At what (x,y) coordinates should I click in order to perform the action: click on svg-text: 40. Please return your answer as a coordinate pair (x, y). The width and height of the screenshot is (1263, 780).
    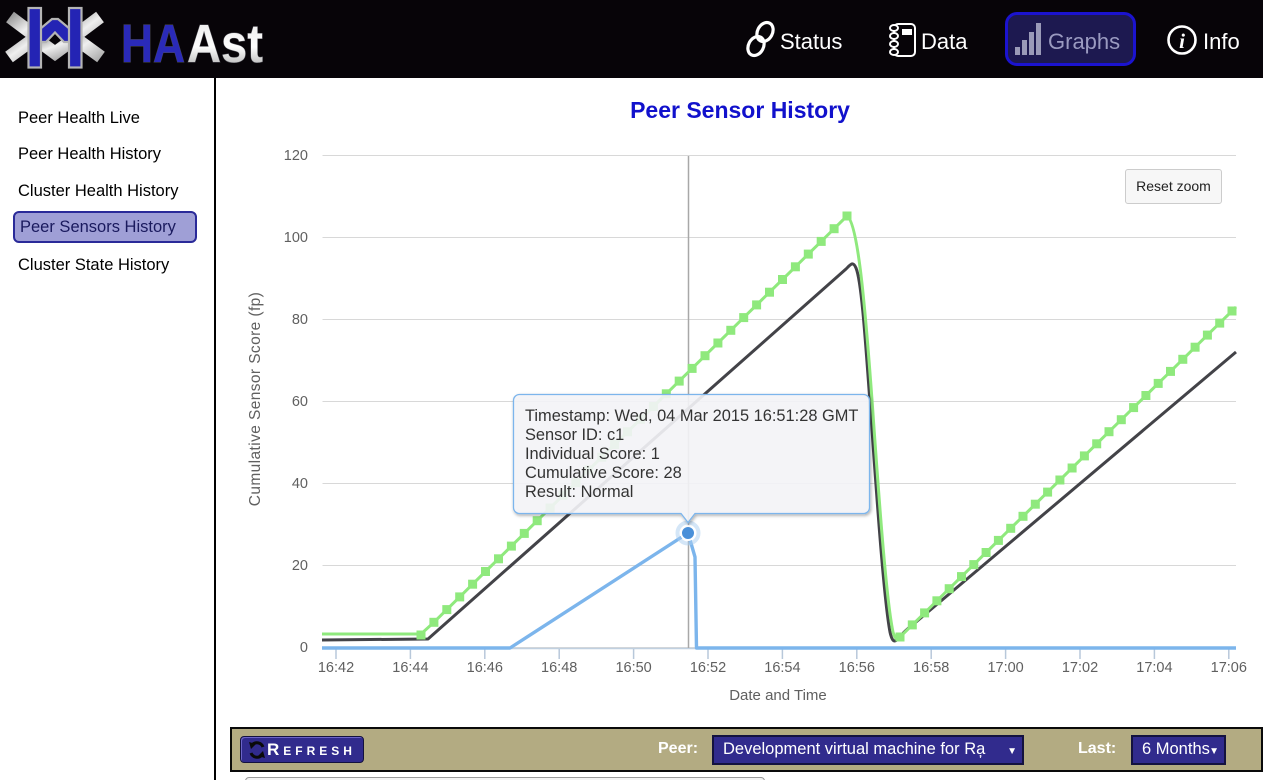
    Looking at the image, I should click on (300, 484).